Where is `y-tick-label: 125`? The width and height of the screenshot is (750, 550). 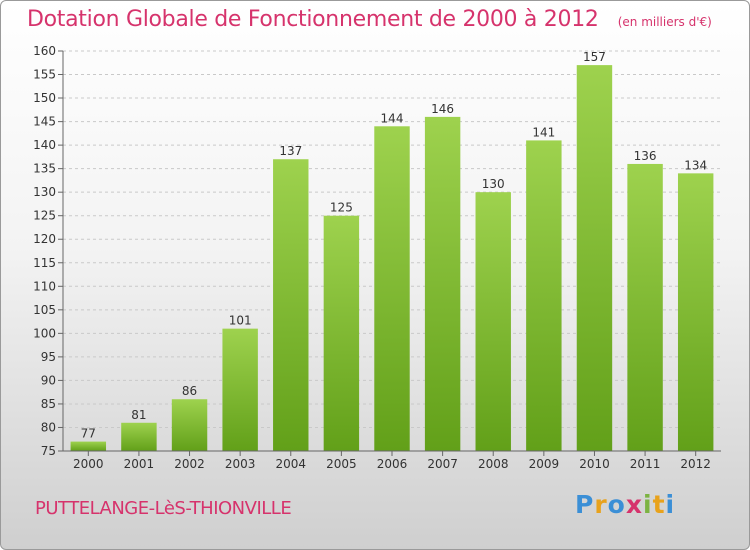 y-tick-label: 125 is located at coordinates (44, 216).